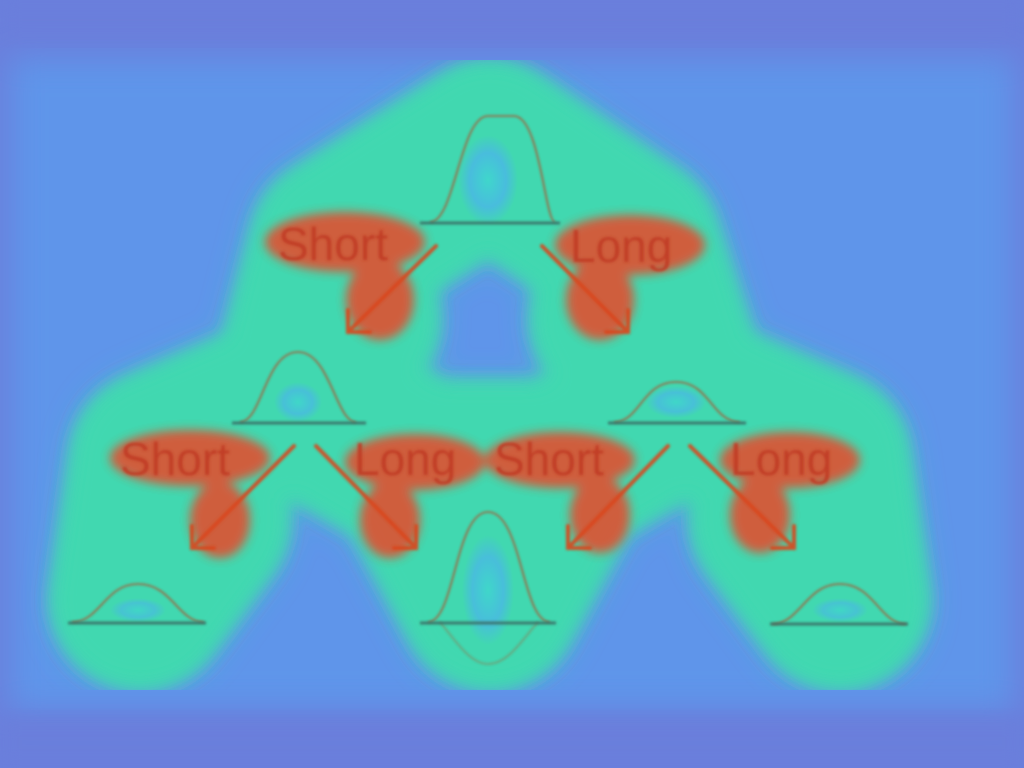  Describe the element at coordinates (585, 289) in the screenshot. I see `root-long-arrow` at that location.